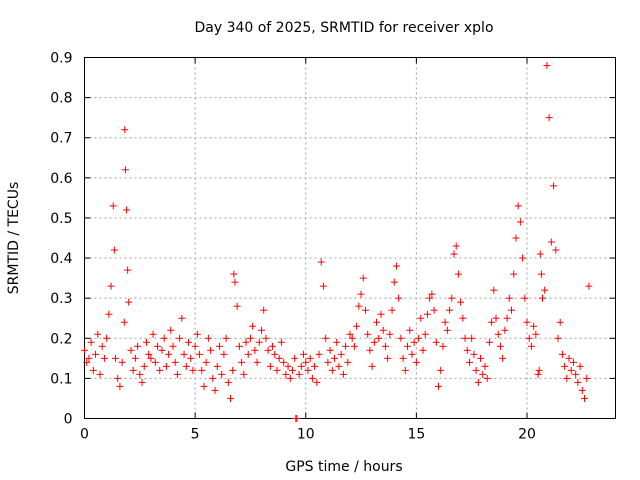 This screenshot has width=640, height=480. What do you see at coordinates (195, 435) in the screenshot?
I see `x-tick-label: 5` at bounding box center [195, 435].